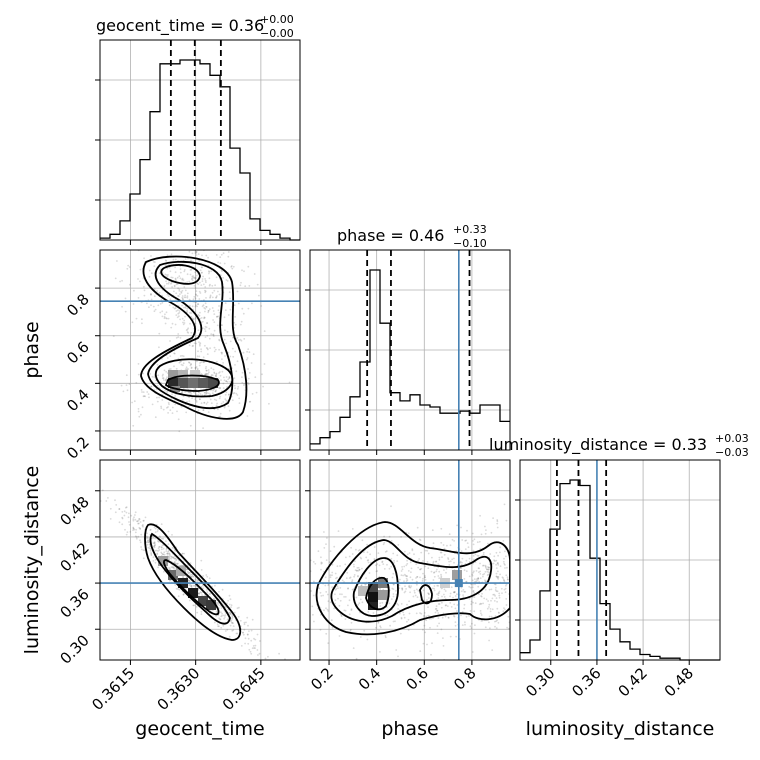  What do you see at coordinates (194, 378) in the screenshot?
I see `contour-gp-inner` at bounding box center [194, 378].